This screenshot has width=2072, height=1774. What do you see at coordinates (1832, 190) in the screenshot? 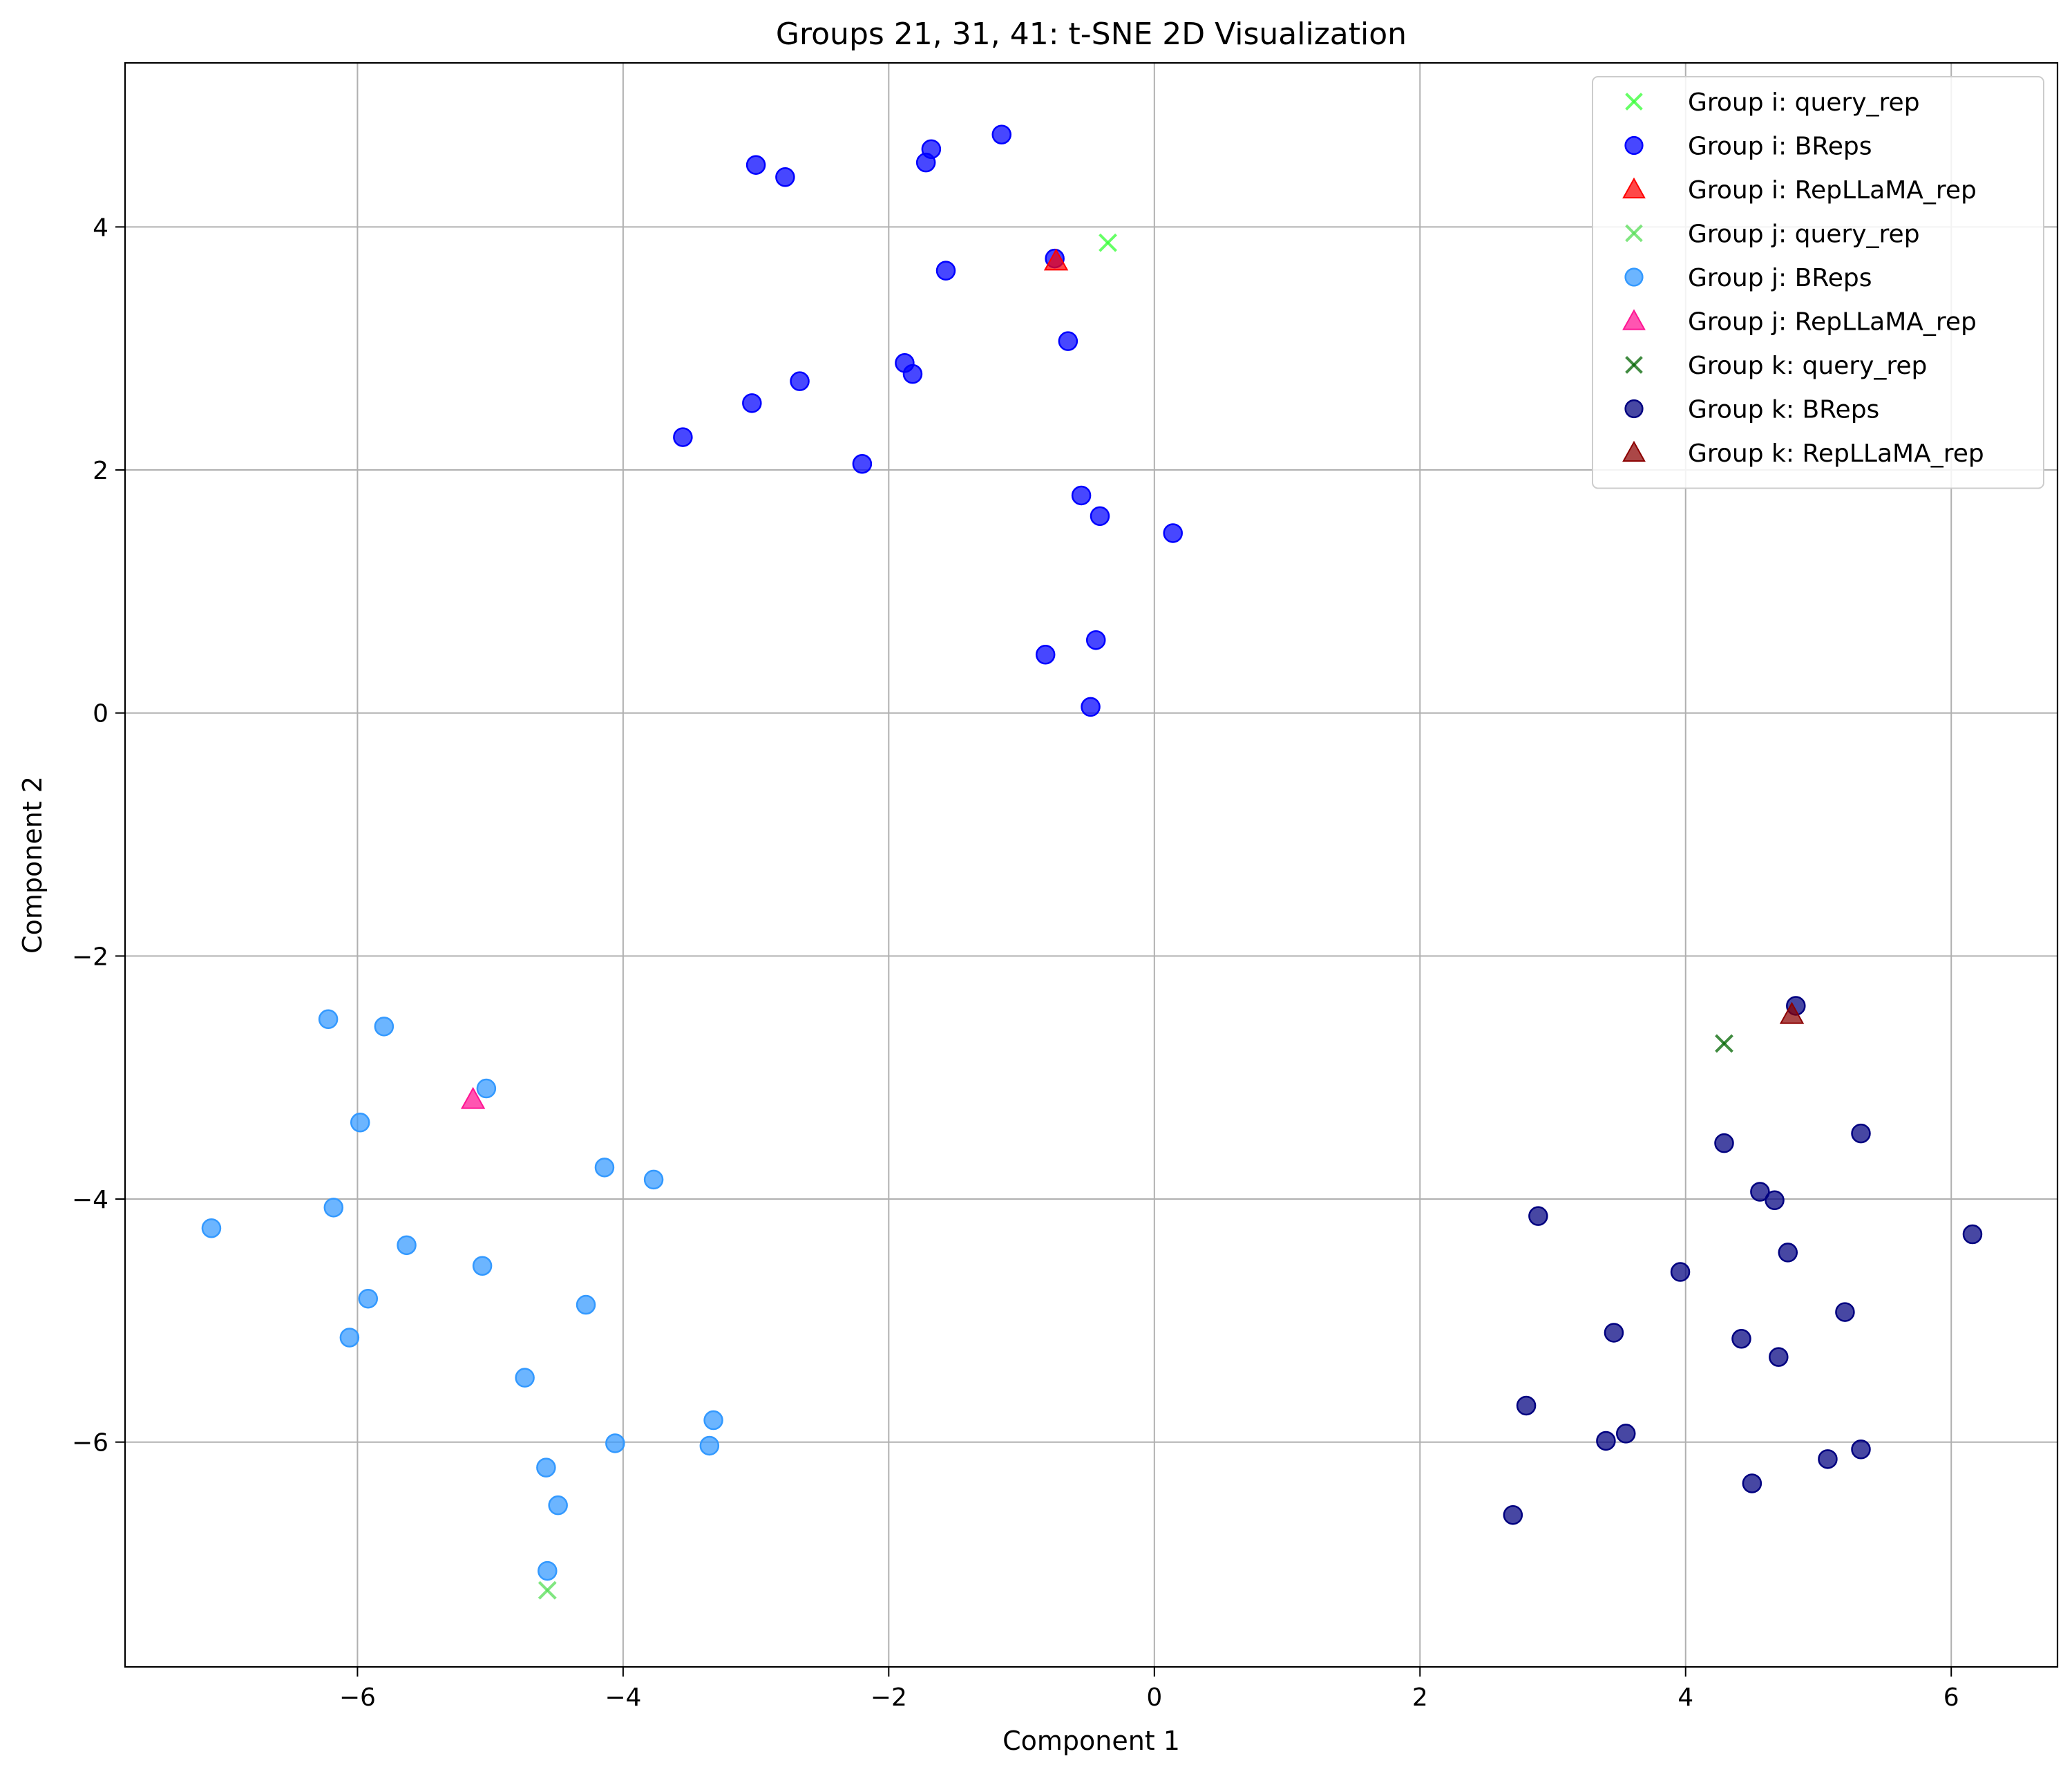
I see `legend-label: Group i: RepLLaMA_rep` at bounding box center [1832, 190].